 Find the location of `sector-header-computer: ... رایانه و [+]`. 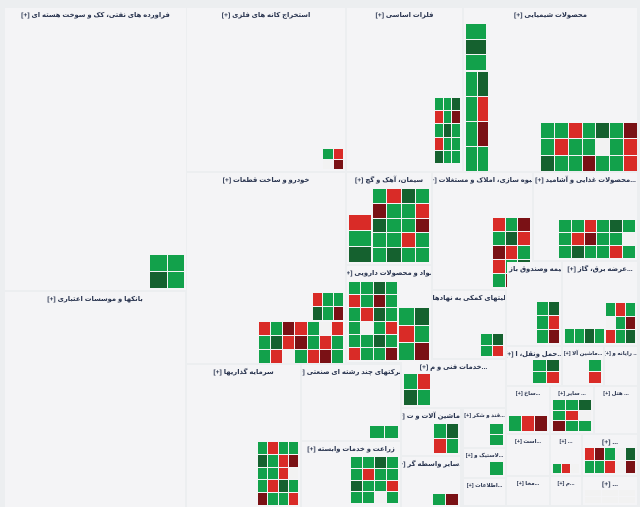

sector-header-computer: ... رایانه و [+] is located at coordinates (621, 354).